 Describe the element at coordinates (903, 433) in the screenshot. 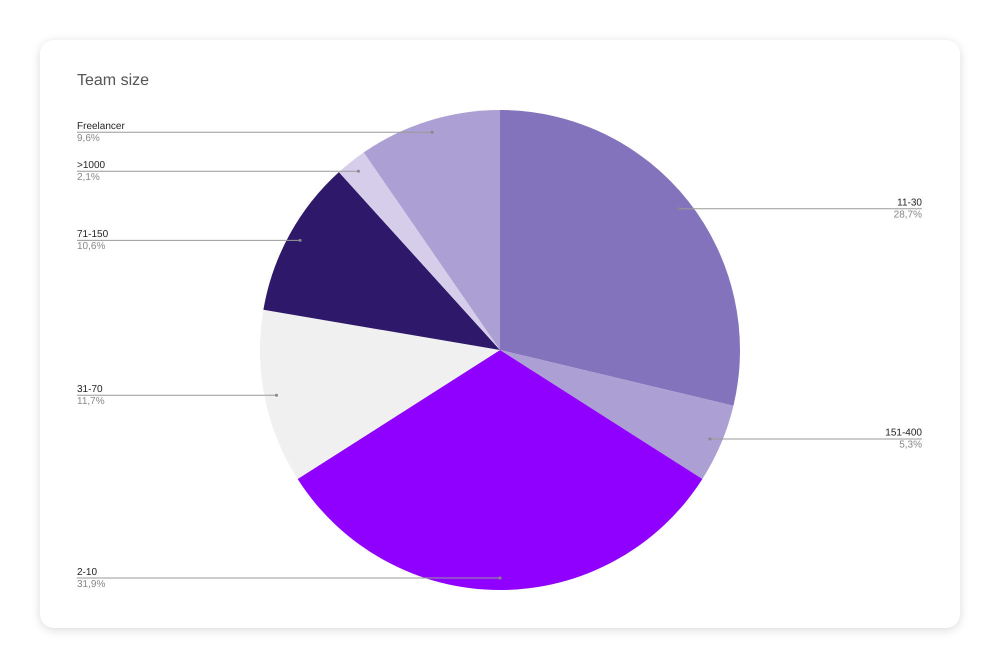

I see `slice-label: 151-400` at that location.